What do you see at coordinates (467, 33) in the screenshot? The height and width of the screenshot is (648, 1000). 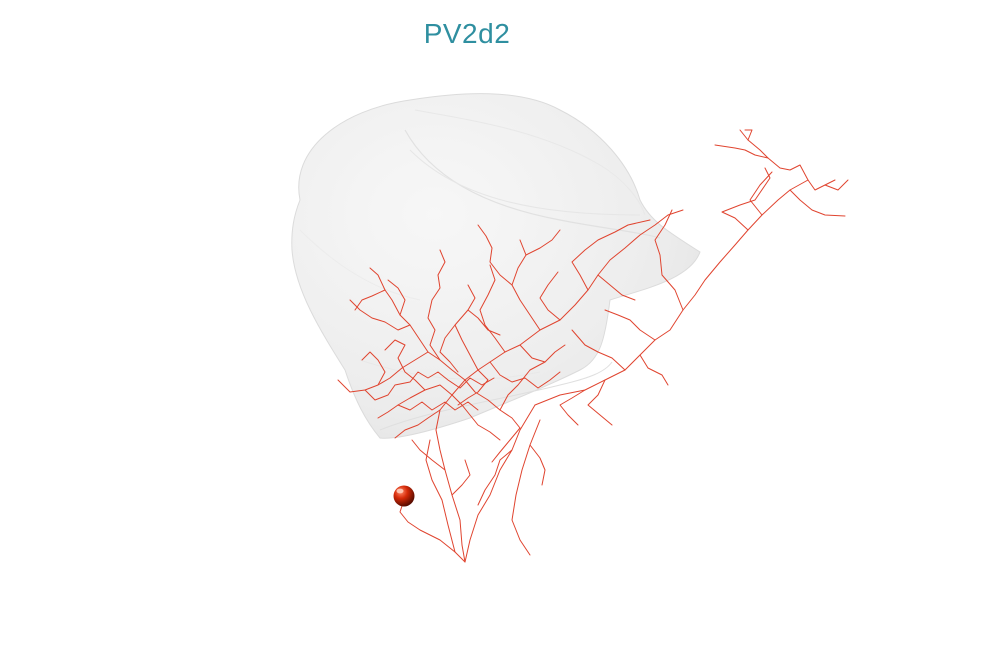 I see `figure-title: PV2d2` at bounding box center [467, 33].